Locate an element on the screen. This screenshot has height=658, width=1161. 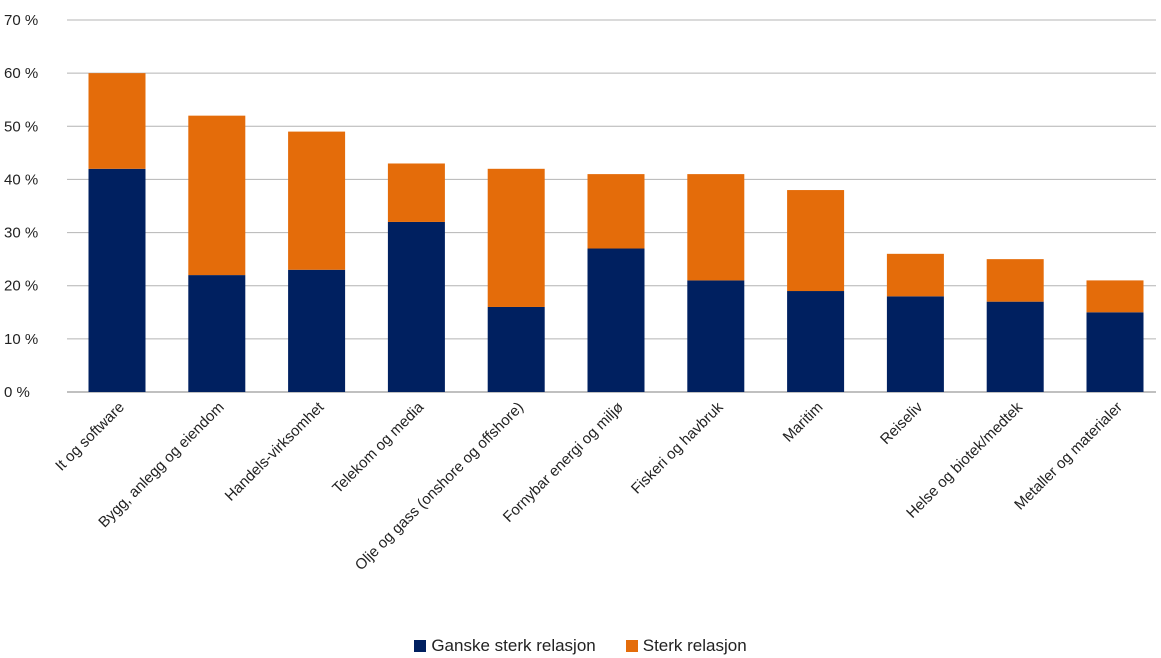
y-tick-label: 10 % is located at coordinates (21, 339).